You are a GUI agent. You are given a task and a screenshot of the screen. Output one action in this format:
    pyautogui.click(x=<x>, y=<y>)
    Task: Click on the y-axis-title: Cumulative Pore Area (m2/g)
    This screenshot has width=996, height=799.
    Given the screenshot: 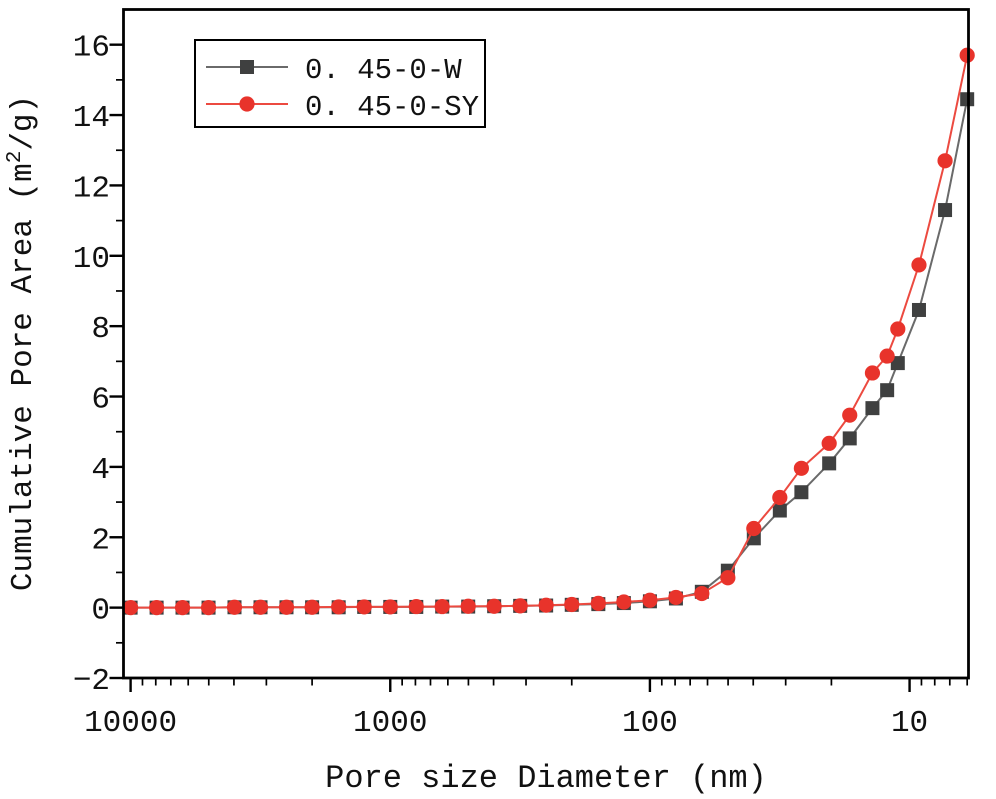 What is the action you would take?
    pyautogui.click(x=22, y=343)
    